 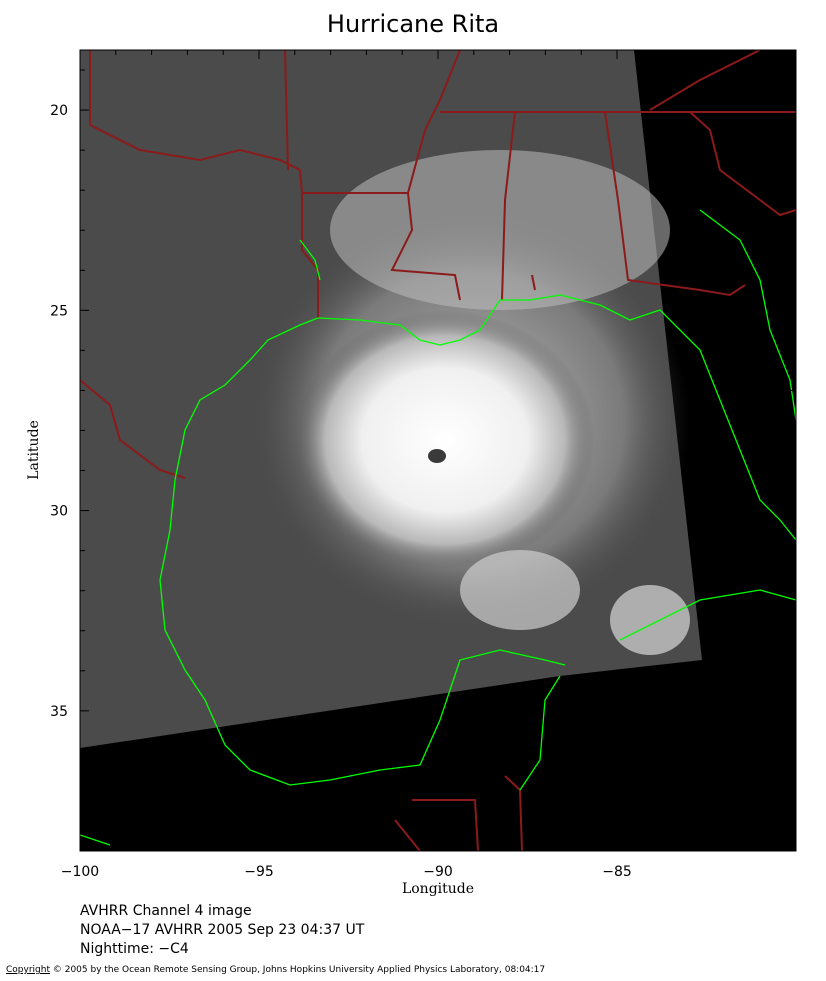 I want to click on caption-line-1: AVHRR Channel 4 image, so click(x=166, y=911).